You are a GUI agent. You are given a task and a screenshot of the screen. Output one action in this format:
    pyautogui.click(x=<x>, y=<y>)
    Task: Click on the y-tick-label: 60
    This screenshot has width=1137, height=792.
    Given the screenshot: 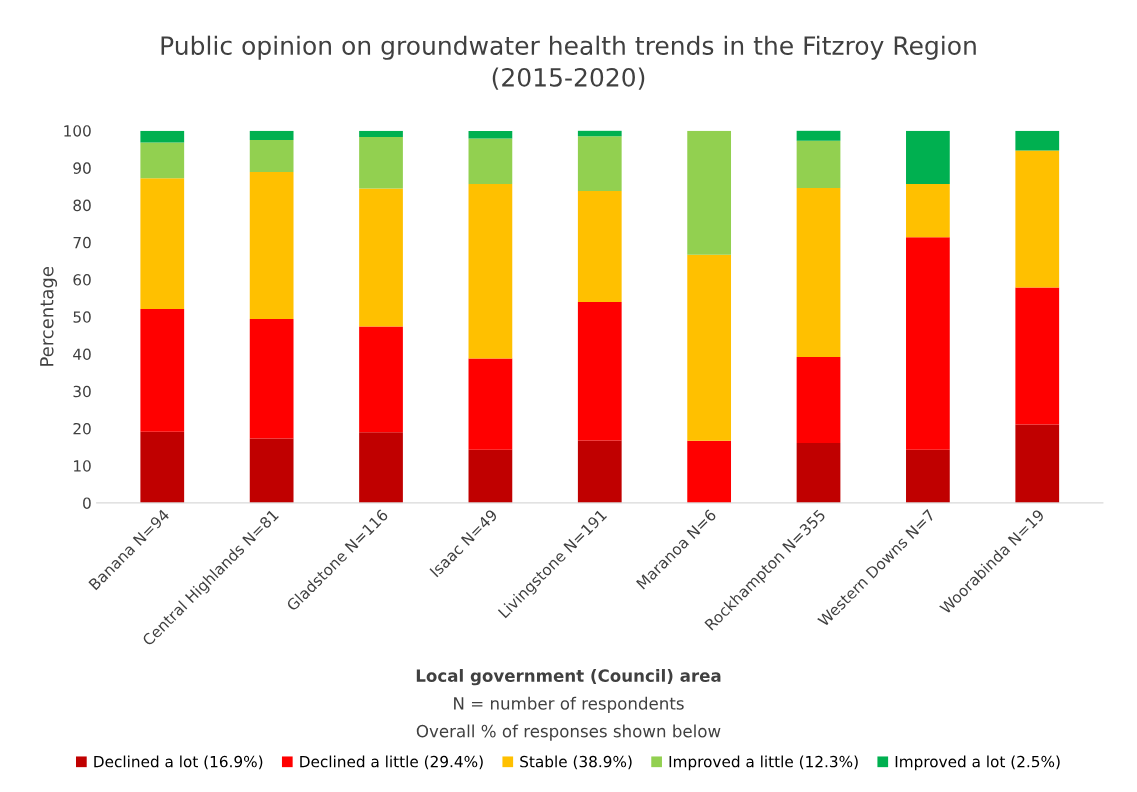 What is the action you would take?
    pyautogui.click(x=82, y=280)
    